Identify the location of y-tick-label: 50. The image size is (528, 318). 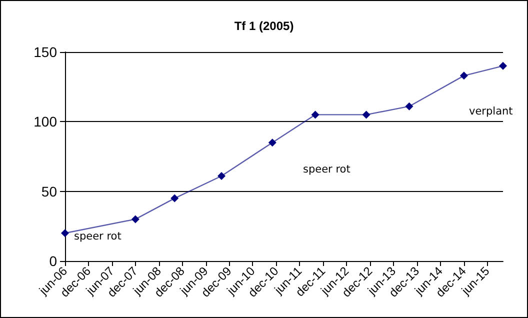
(49, 191).